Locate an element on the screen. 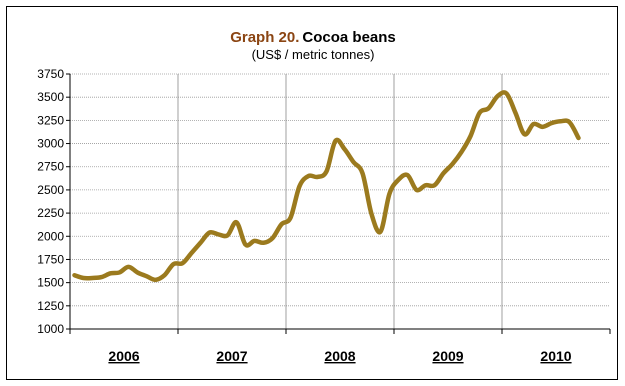  y-tick-label: 1250 is located at coordinates (50, 306).